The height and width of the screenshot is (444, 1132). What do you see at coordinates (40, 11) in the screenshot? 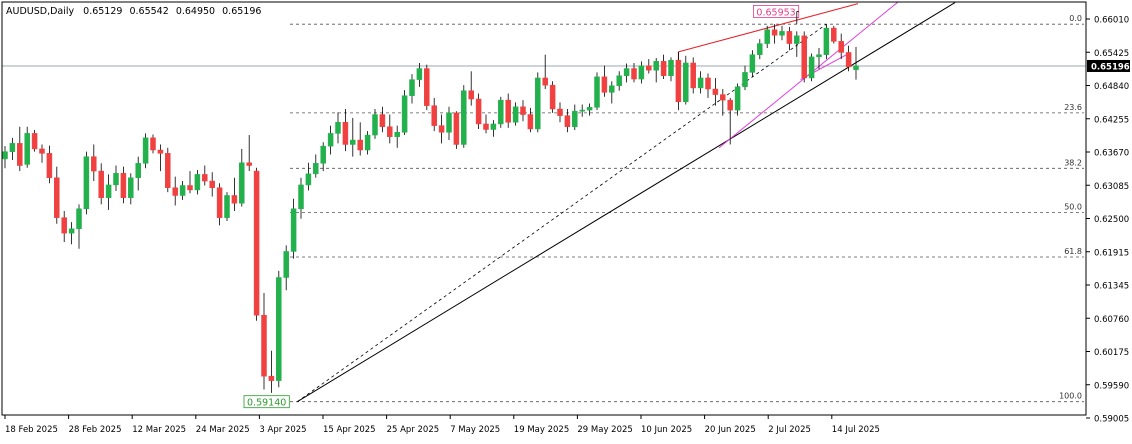
I see `symbol-label: AUDUSD,Daily` at bounding box center [40, 11].